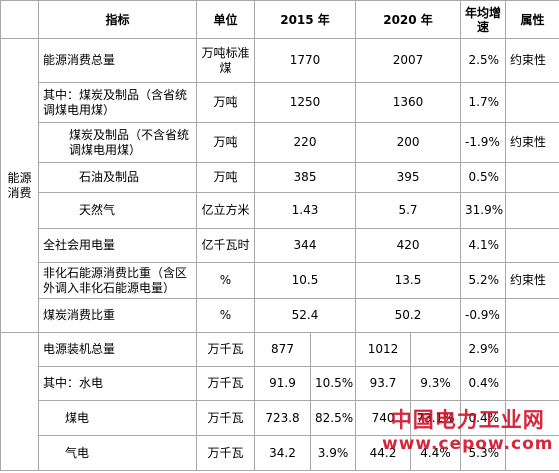 This screenshot has width=559, height=473. Describe the element at coordinates (19, 19) in the screenshot. I see `header-cell` at that location.